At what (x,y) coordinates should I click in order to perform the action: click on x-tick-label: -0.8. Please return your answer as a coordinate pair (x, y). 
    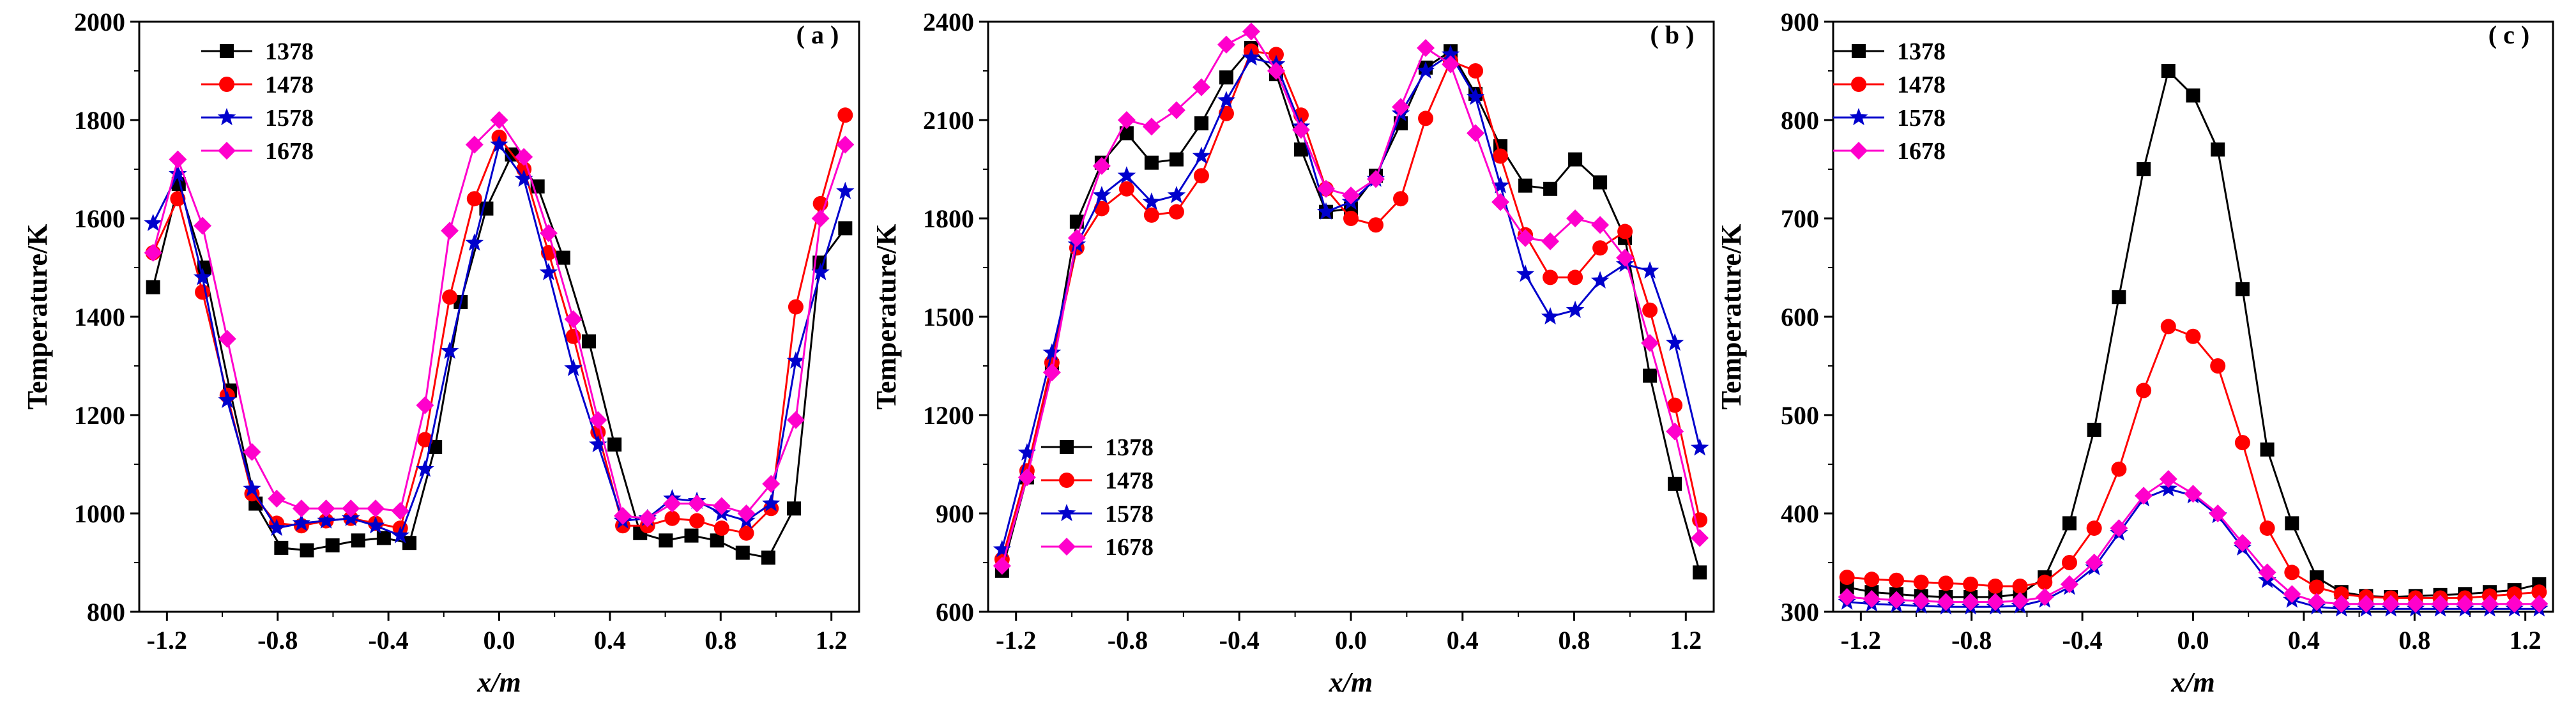
    Looking at the image, I should click on (1971, 640).